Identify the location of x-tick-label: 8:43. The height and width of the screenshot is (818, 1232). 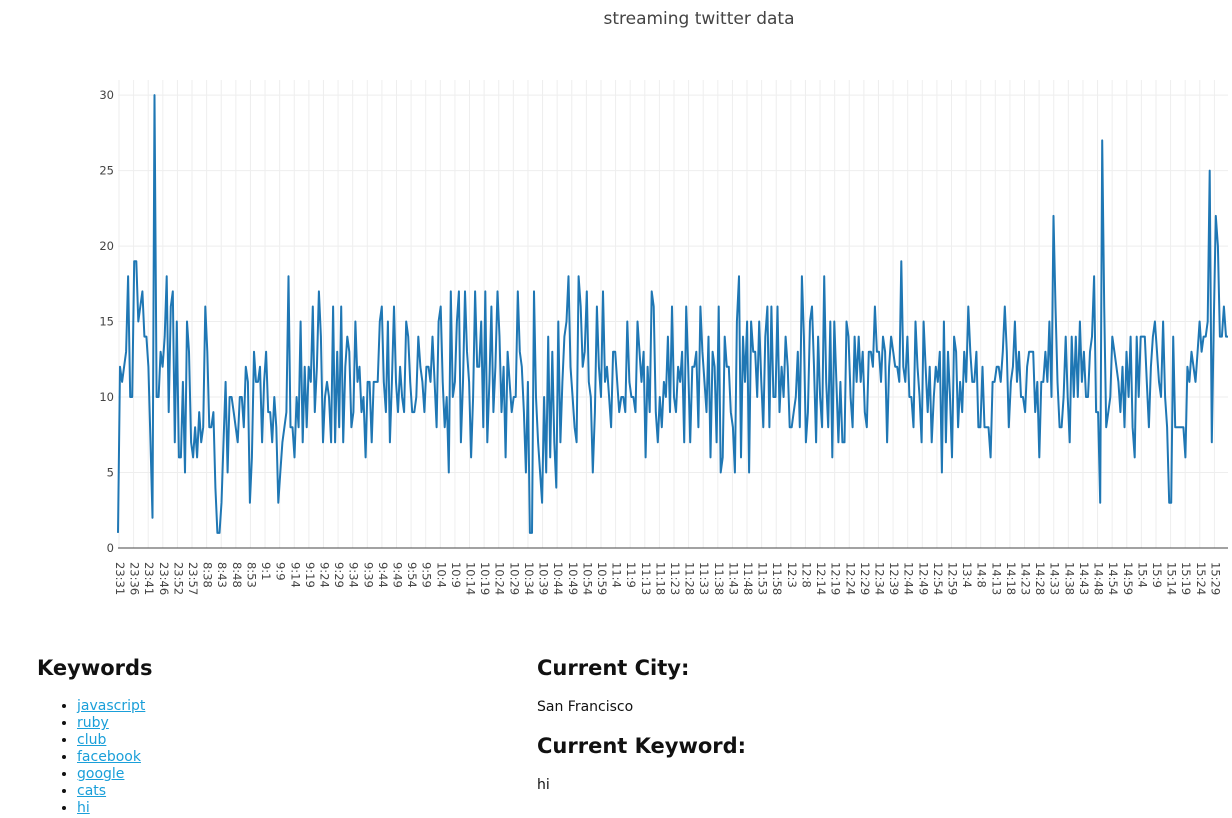
(222, 575).